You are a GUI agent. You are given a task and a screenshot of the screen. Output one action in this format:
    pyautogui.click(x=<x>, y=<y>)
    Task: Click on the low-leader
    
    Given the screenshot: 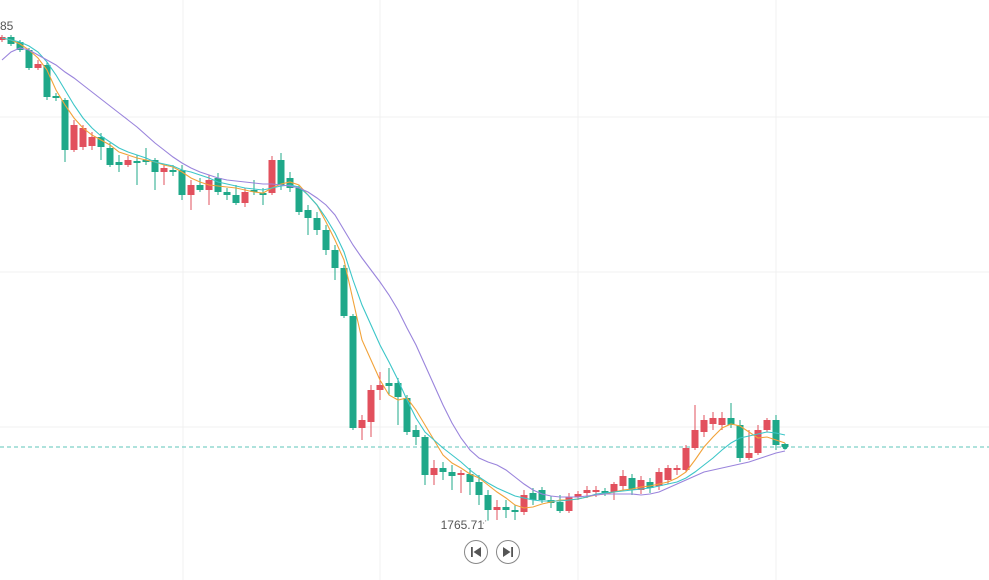 What is the action you would take?
    pyautogui.click(x=484, y=522)
    